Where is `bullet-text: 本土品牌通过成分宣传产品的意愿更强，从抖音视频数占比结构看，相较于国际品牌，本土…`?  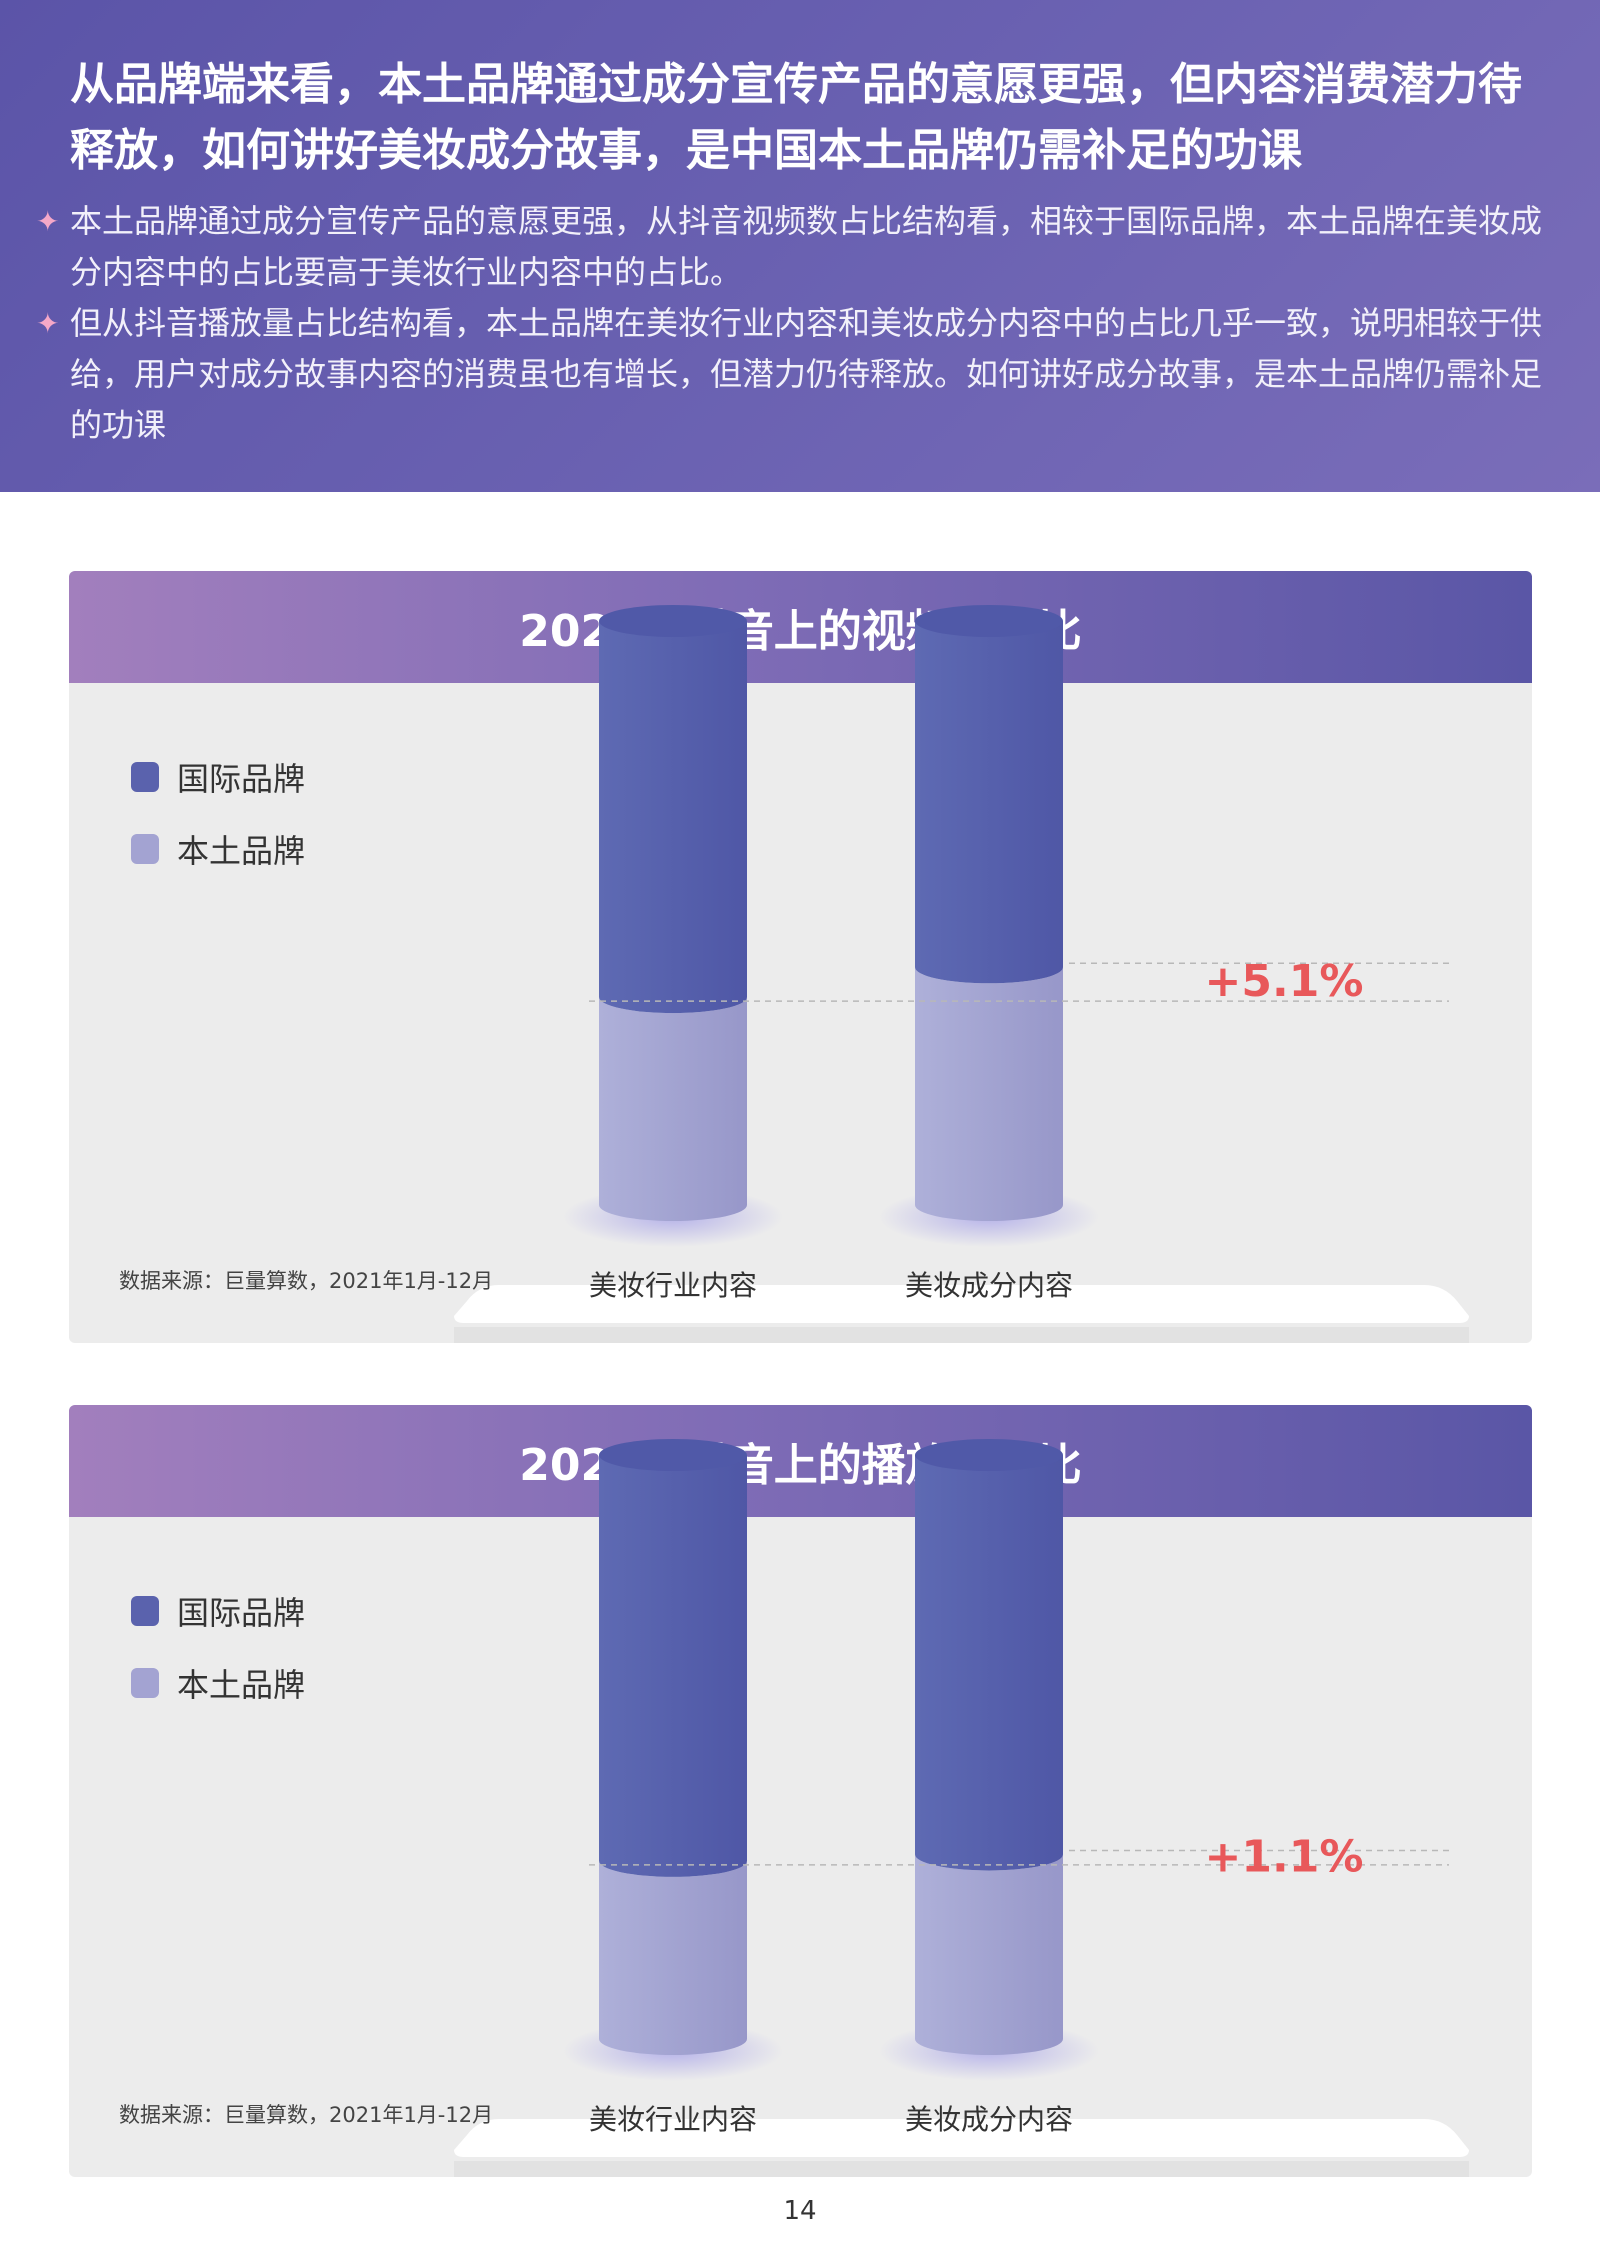
bullet-text: 本土品牌通过成分宣传产品的意愿更强，从抖音视频数占比结构看，相较于国际品牌，本土… is located at coordinates (806, 246).